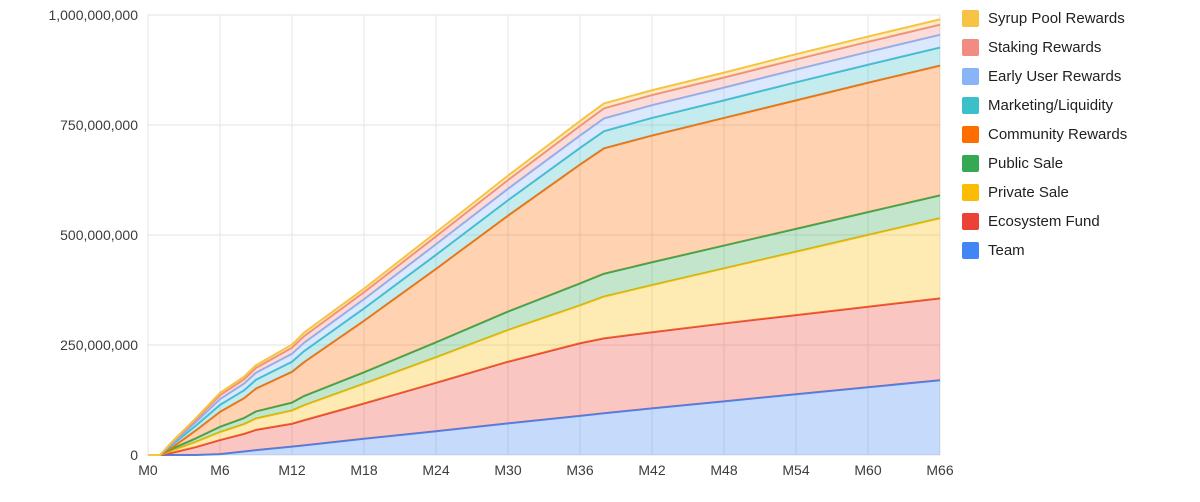  I want to click on legend-label: Private Sale, so click(1028, 192).